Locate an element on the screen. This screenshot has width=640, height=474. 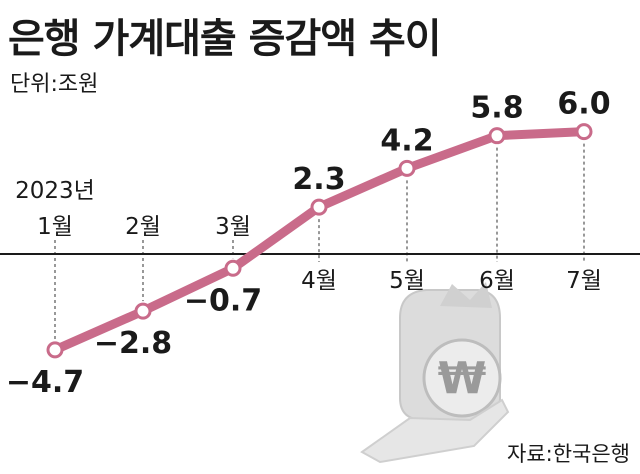
value-label-7: 6.0 is located at coordinates (583, 104).